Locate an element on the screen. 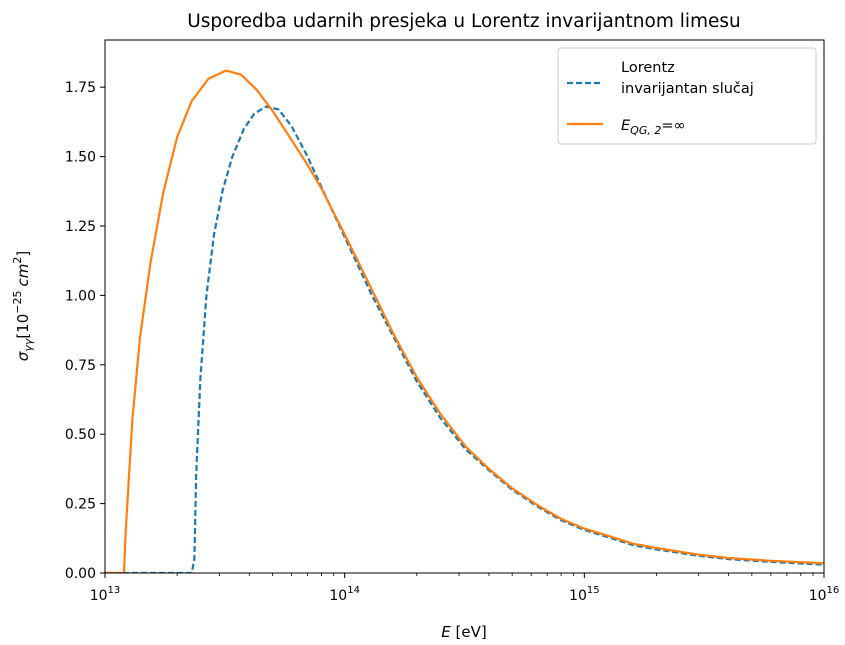 The image size is (845, 645). x-axis-label: E [eV] is located at coordinates (463, 632).